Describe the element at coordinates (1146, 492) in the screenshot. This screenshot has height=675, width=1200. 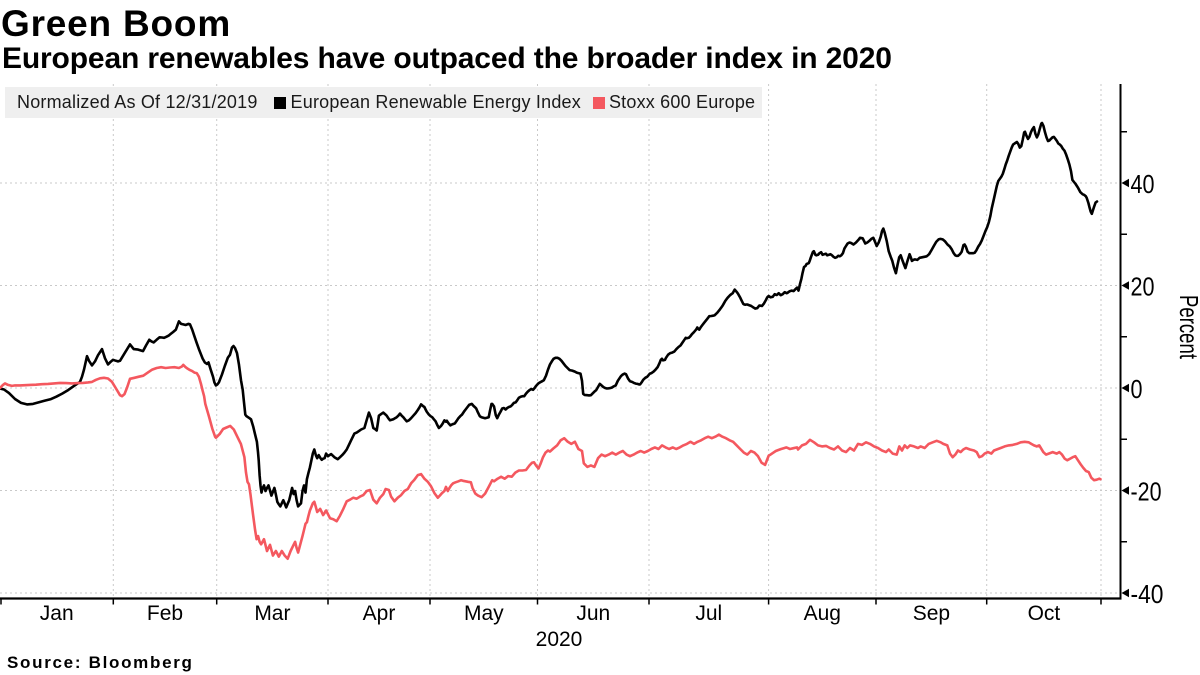
I see `svg-text: -20` at that location.